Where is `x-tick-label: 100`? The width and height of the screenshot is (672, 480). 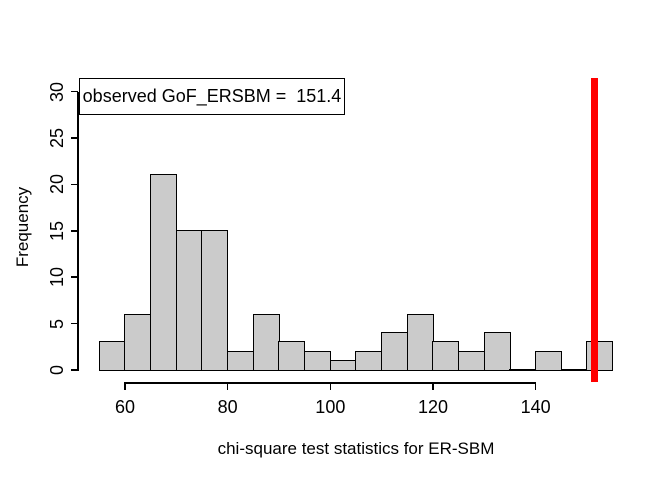 x-tick-label: 100 is located at coordinates (330, 407).